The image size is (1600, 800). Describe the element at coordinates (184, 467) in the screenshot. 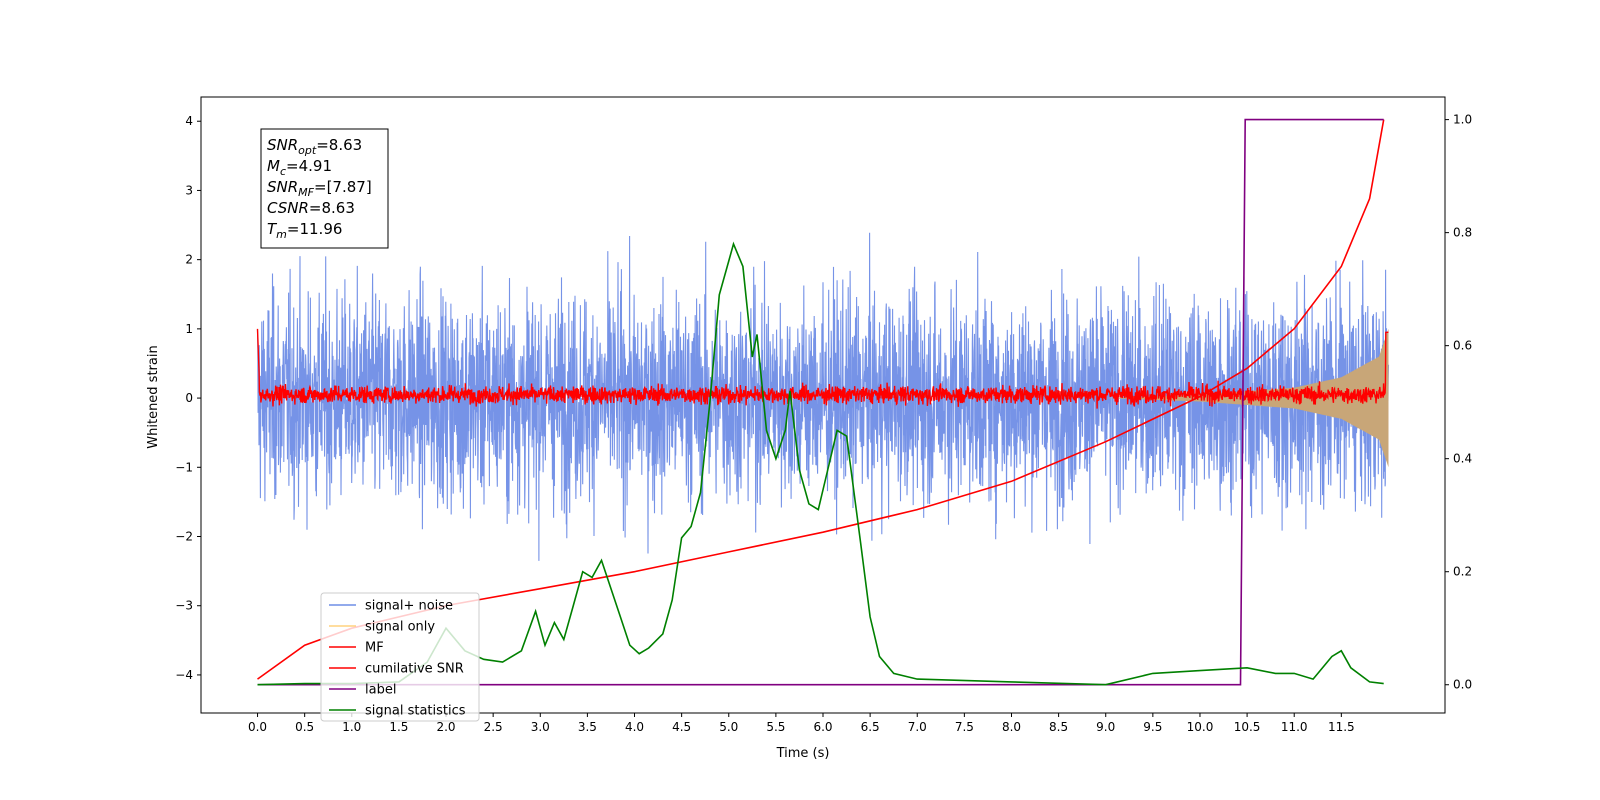

I see `y-tick-label: −1` at that location.